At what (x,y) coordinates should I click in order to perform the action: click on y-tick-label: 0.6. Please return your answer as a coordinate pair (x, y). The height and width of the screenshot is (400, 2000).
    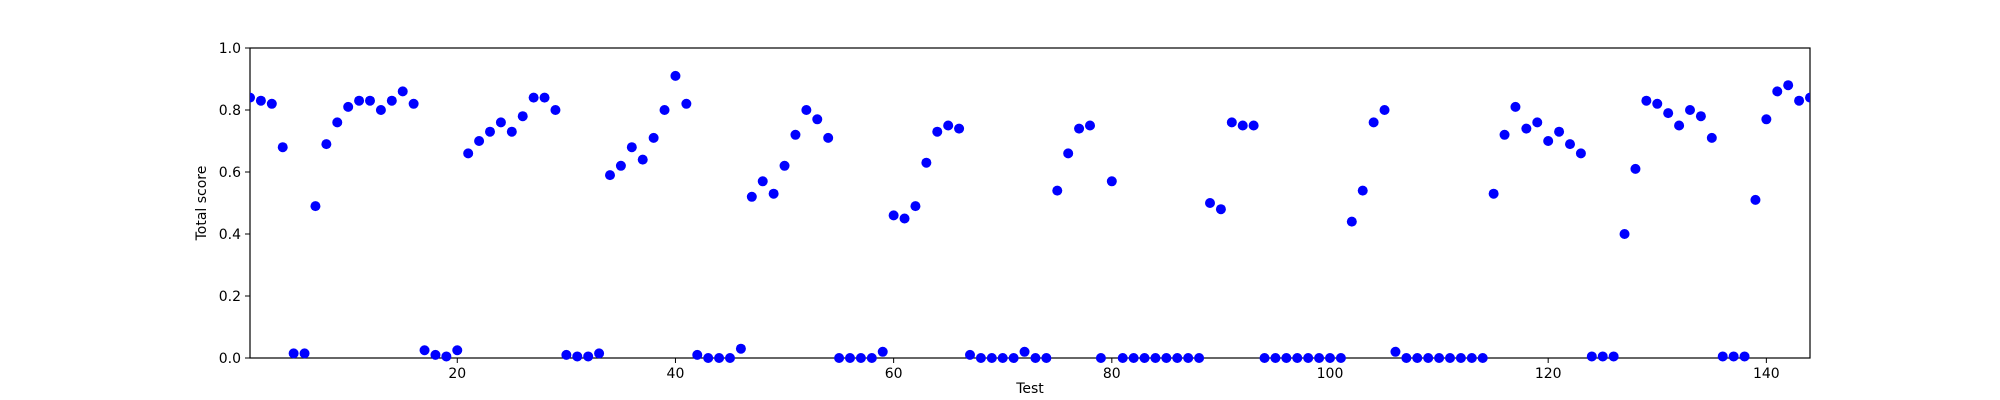
    Looking at the image, I should click on (230, 173).